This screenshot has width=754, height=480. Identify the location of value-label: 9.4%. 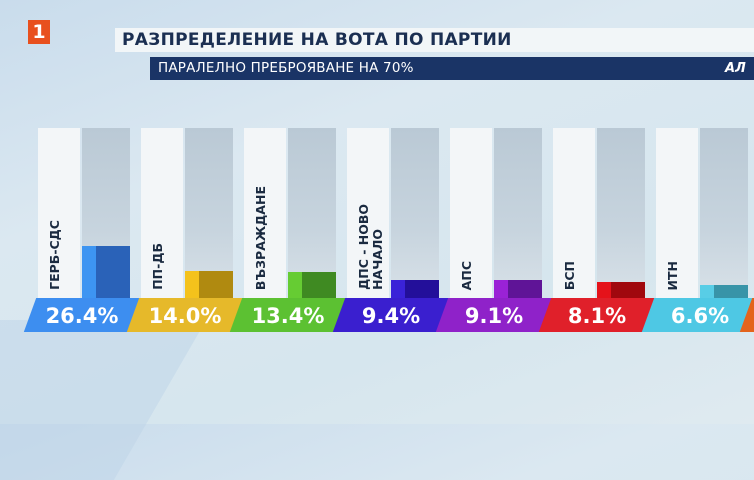
(391, 316).